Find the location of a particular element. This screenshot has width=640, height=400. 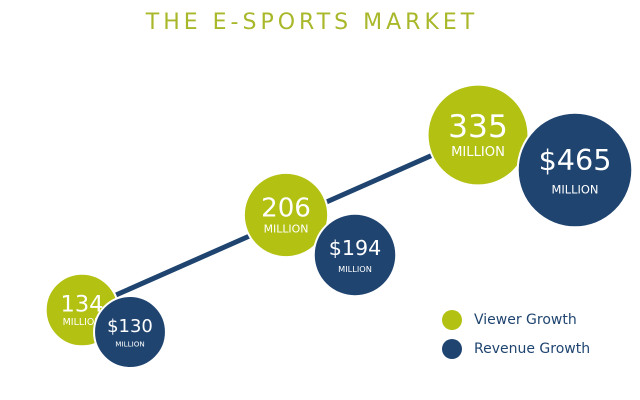

chart-title: THE E-SPORTS MARKET is located at coordinates (311, 22).